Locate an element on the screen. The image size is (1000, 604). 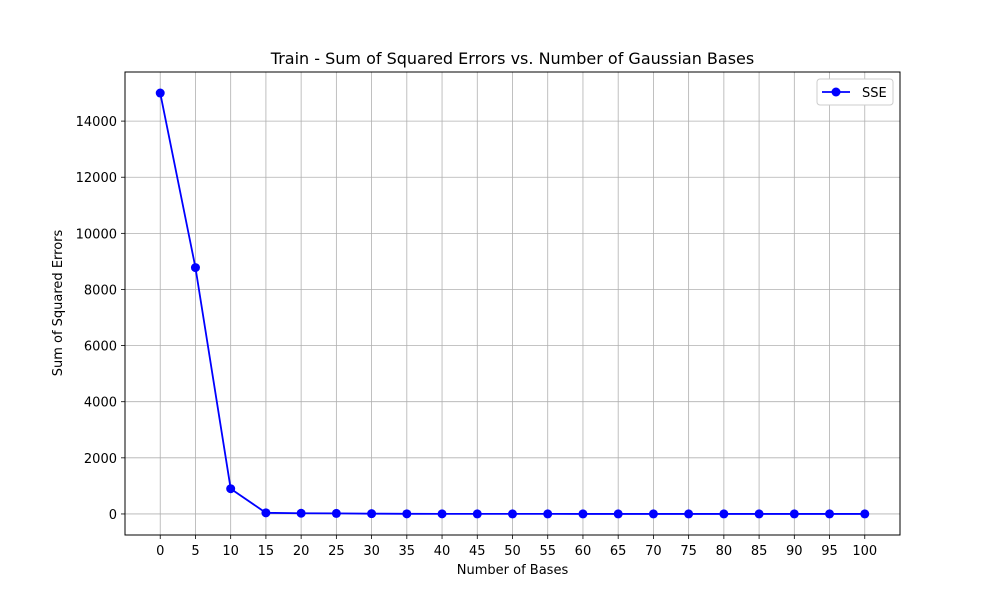
x-tick-label: 5 is located at coordinates (195, 551).